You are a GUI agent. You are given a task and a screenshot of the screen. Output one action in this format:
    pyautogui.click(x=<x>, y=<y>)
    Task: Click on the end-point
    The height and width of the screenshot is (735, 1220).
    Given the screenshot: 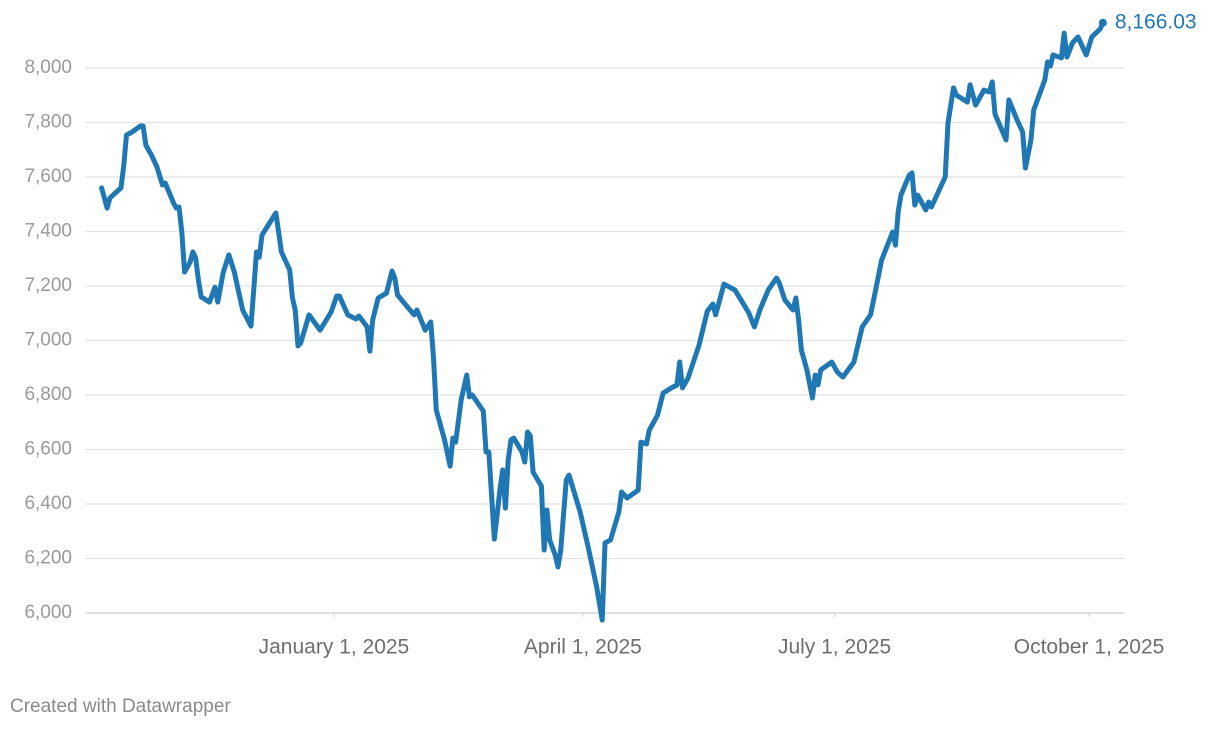 What is the action you would take?
    pyautogui.click(x=1102, y=22)
    